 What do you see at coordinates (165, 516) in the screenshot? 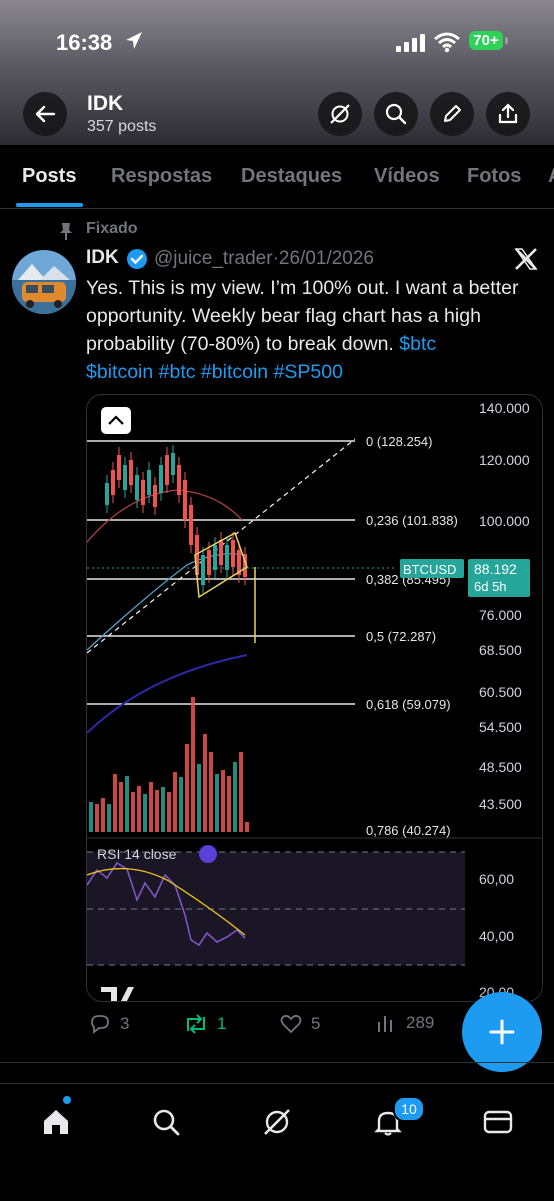
I see `ma-short-line` at bounding box center [165, 516].